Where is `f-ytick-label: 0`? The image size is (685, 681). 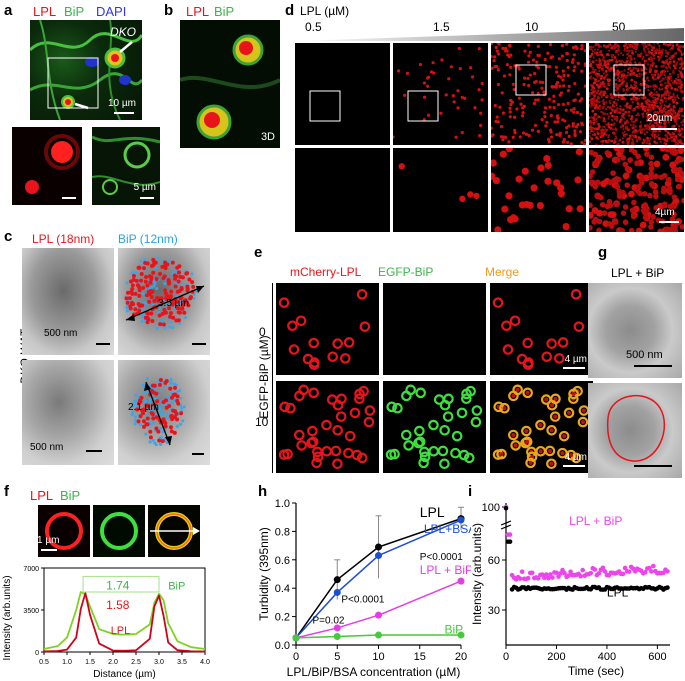 f-ytick-label: 0 is located at coordinates (37, 653).